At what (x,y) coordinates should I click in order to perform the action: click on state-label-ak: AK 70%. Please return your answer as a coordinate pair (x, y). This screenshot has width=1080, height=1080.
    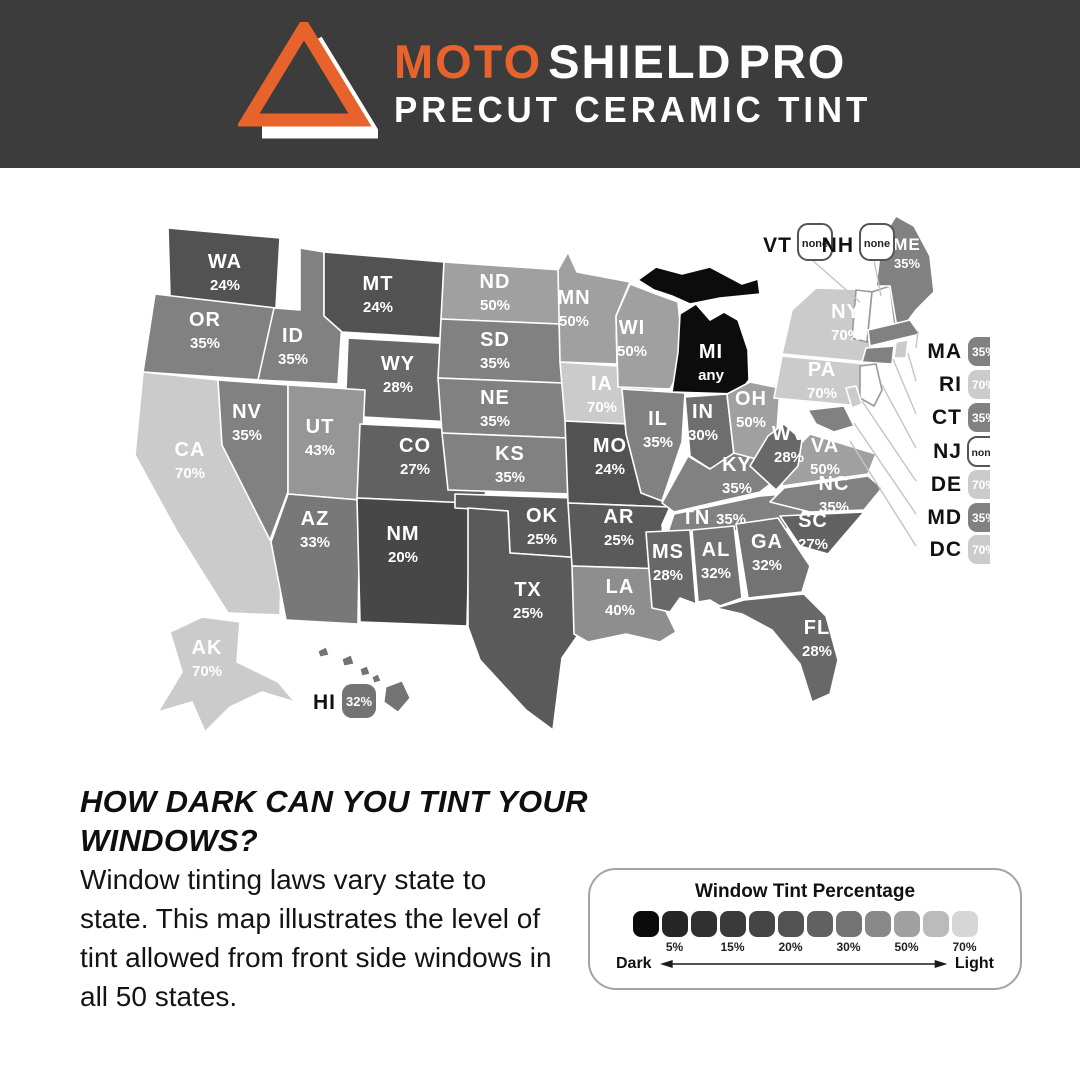
    Looking at the image, I should click on (207, 658).